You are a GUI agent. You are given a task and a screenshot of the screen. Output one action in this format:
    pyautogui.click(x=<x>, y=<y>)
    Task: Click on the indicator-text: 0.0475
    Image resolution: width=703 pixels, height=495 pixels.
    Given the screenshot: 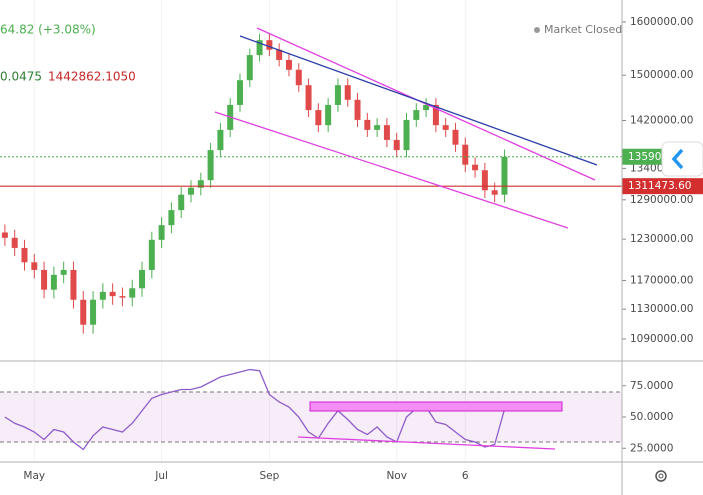 What is the action you would take?
    pyautogui.click(x=21, y=77)
    